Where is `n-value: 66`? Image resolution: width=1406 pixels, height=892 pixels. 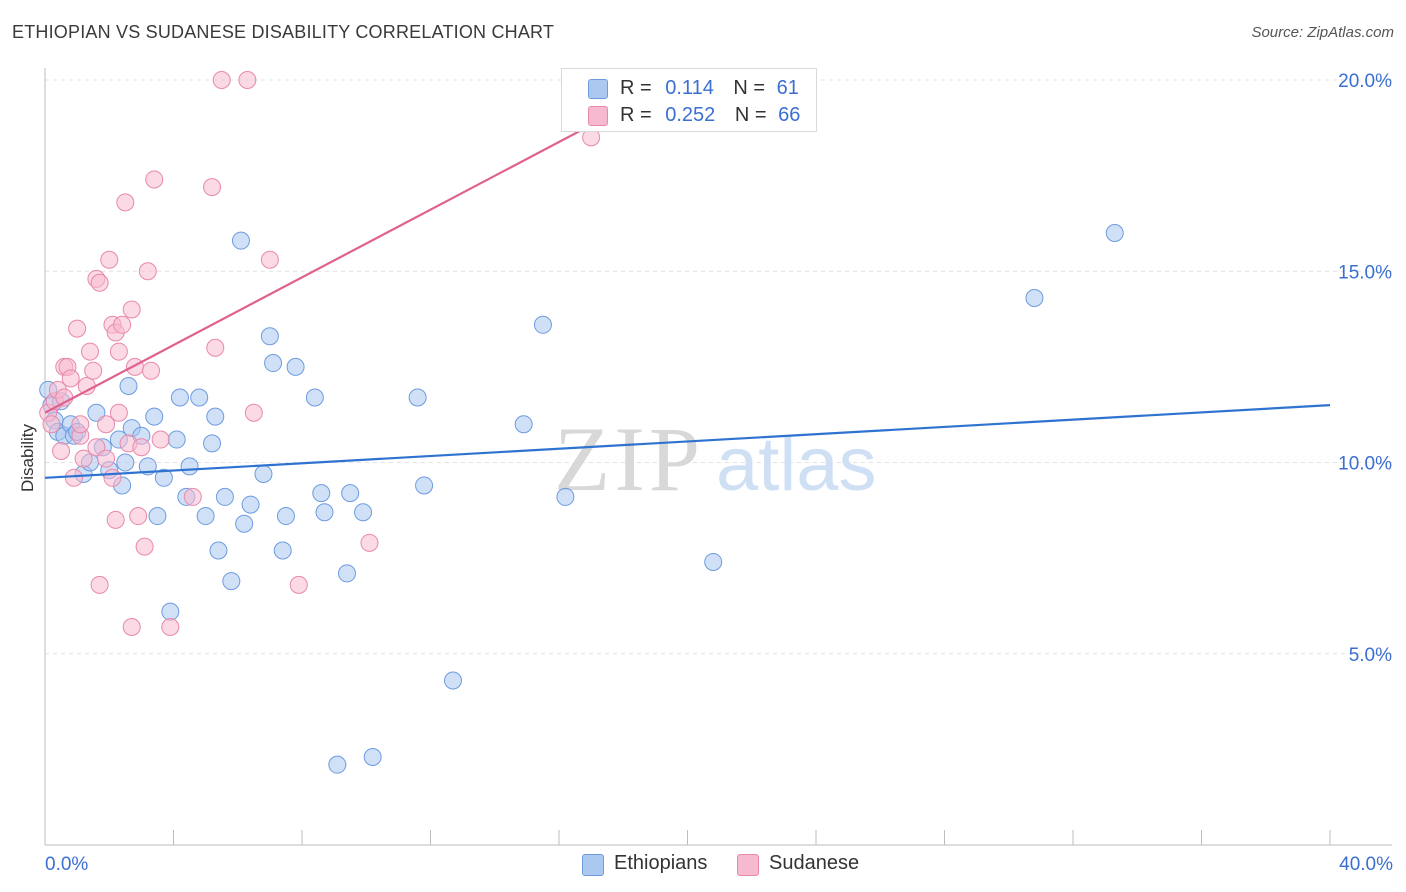
n-value: 66 is located at coordinates (789, 115).